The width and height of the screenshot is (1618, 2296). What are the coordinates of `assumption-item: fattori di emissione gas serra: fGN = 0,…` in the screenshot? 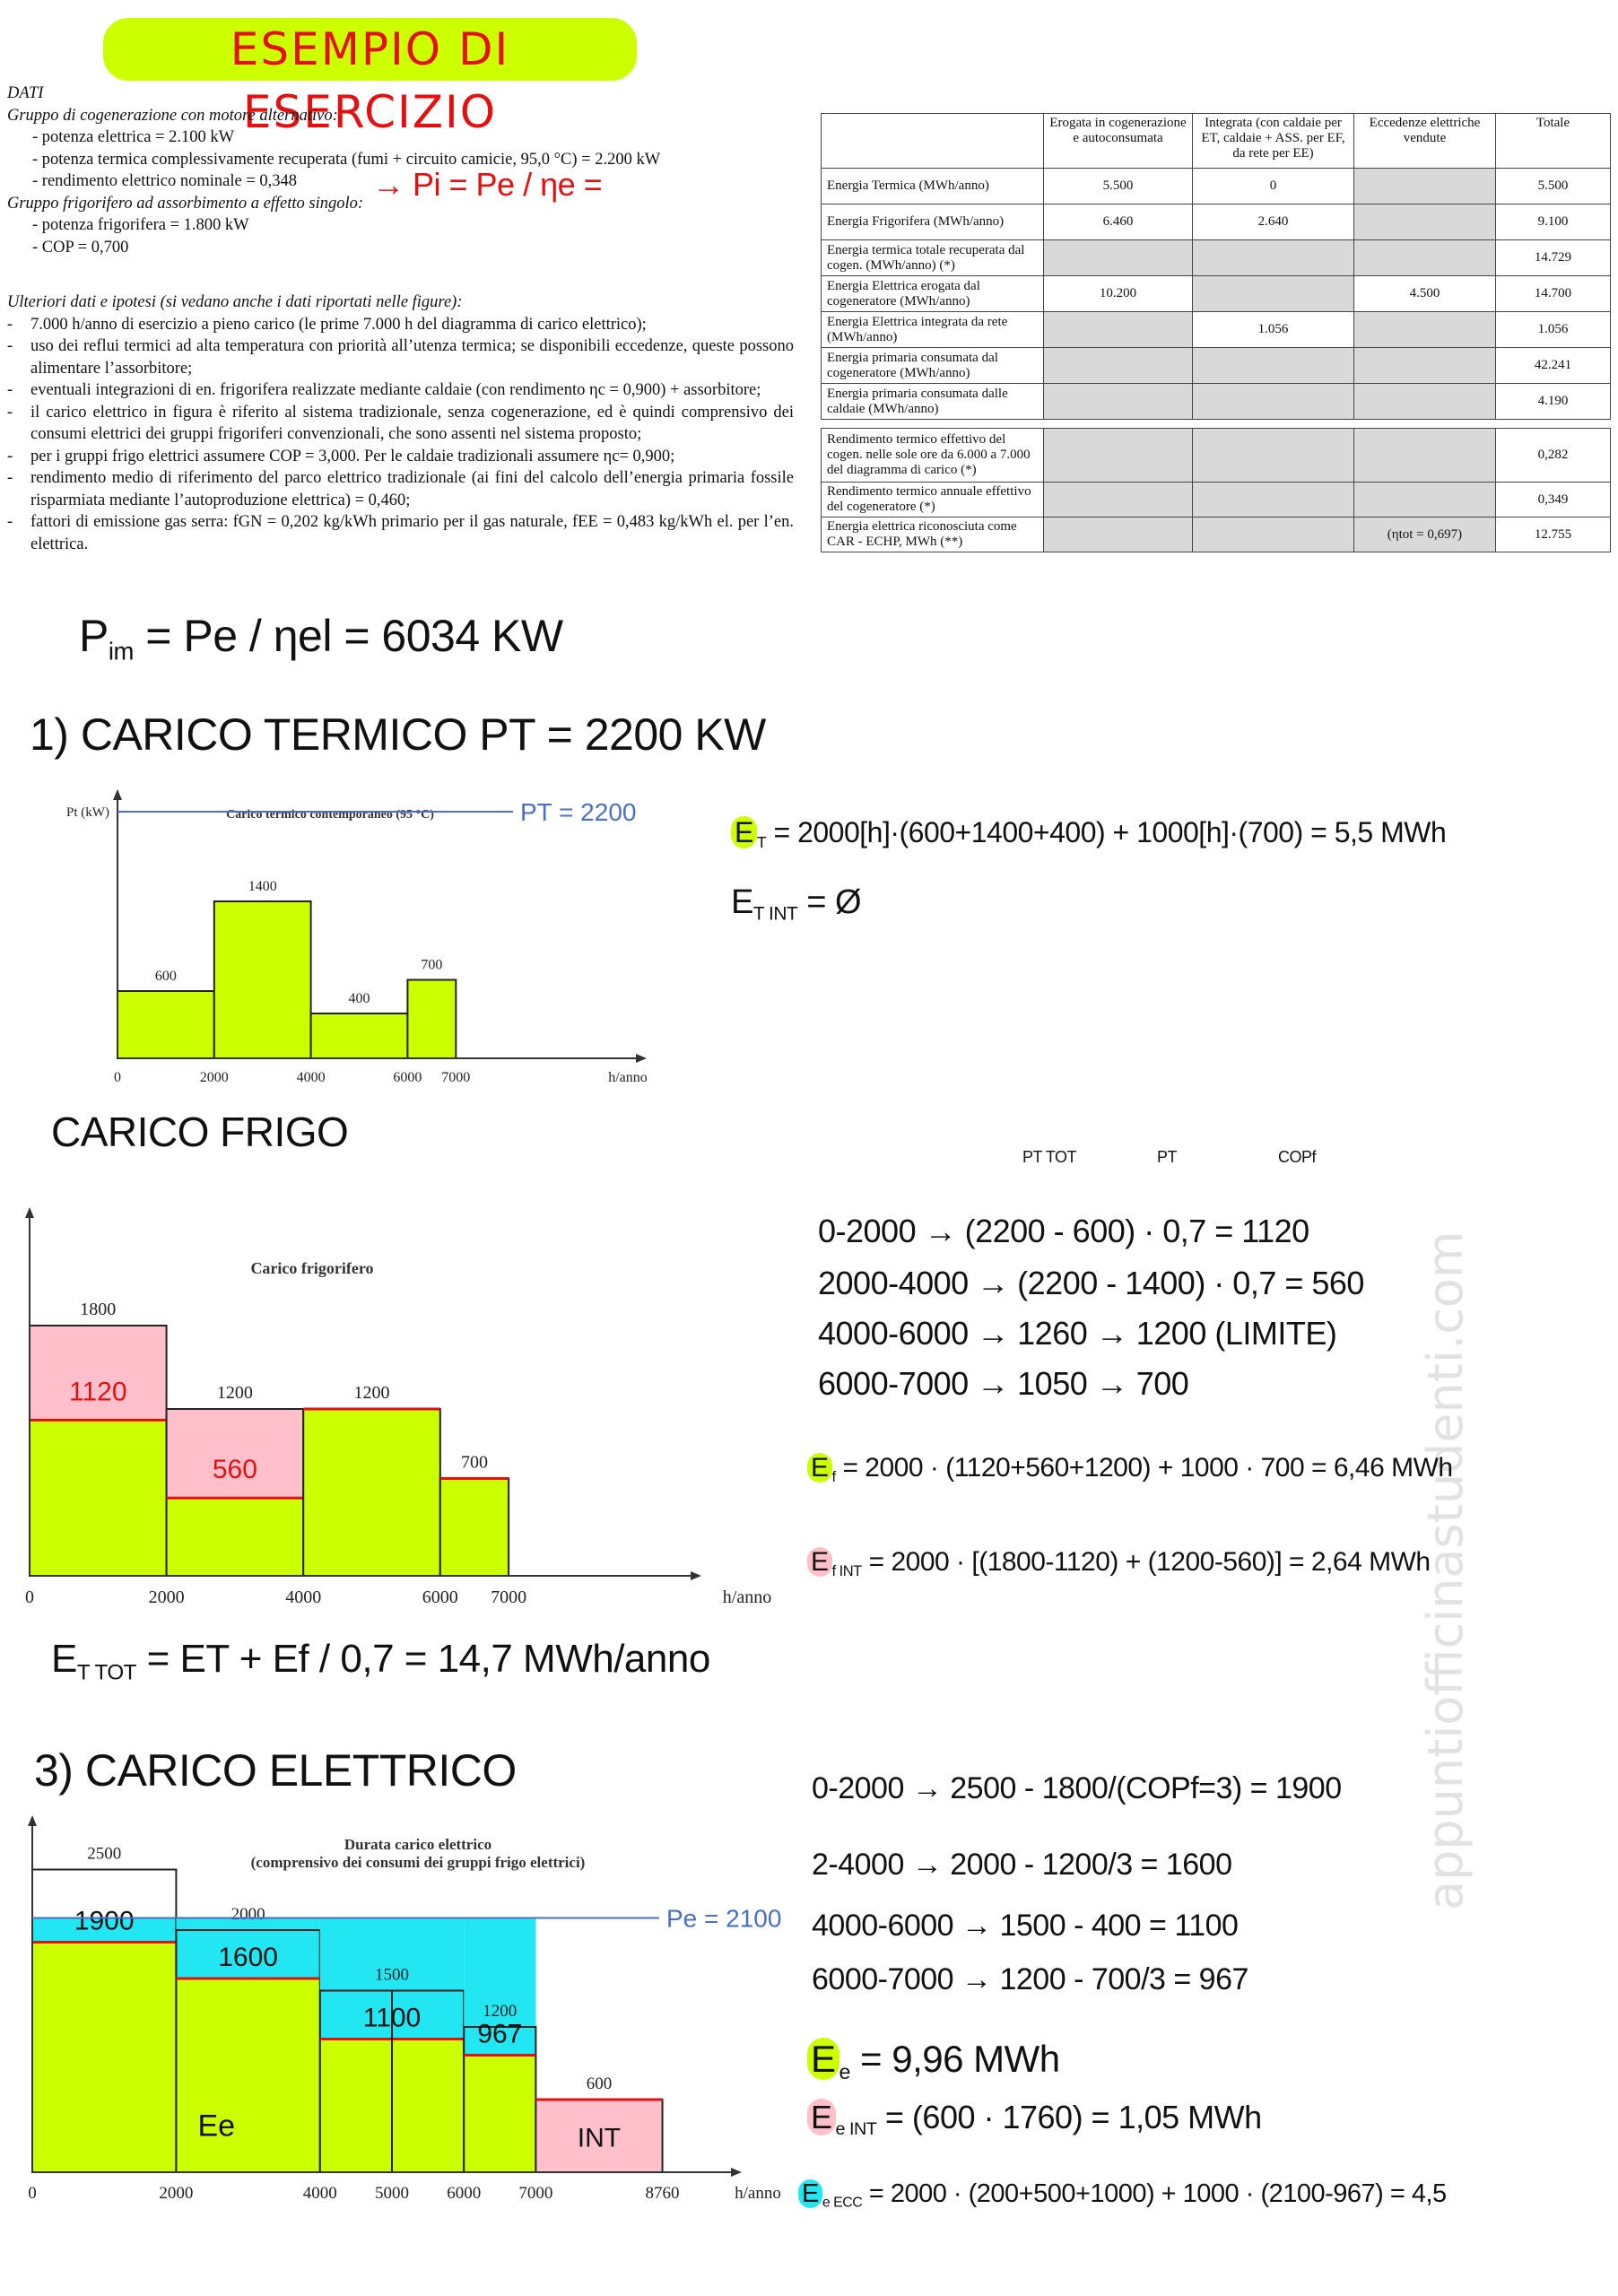 It's located at (400, 533).